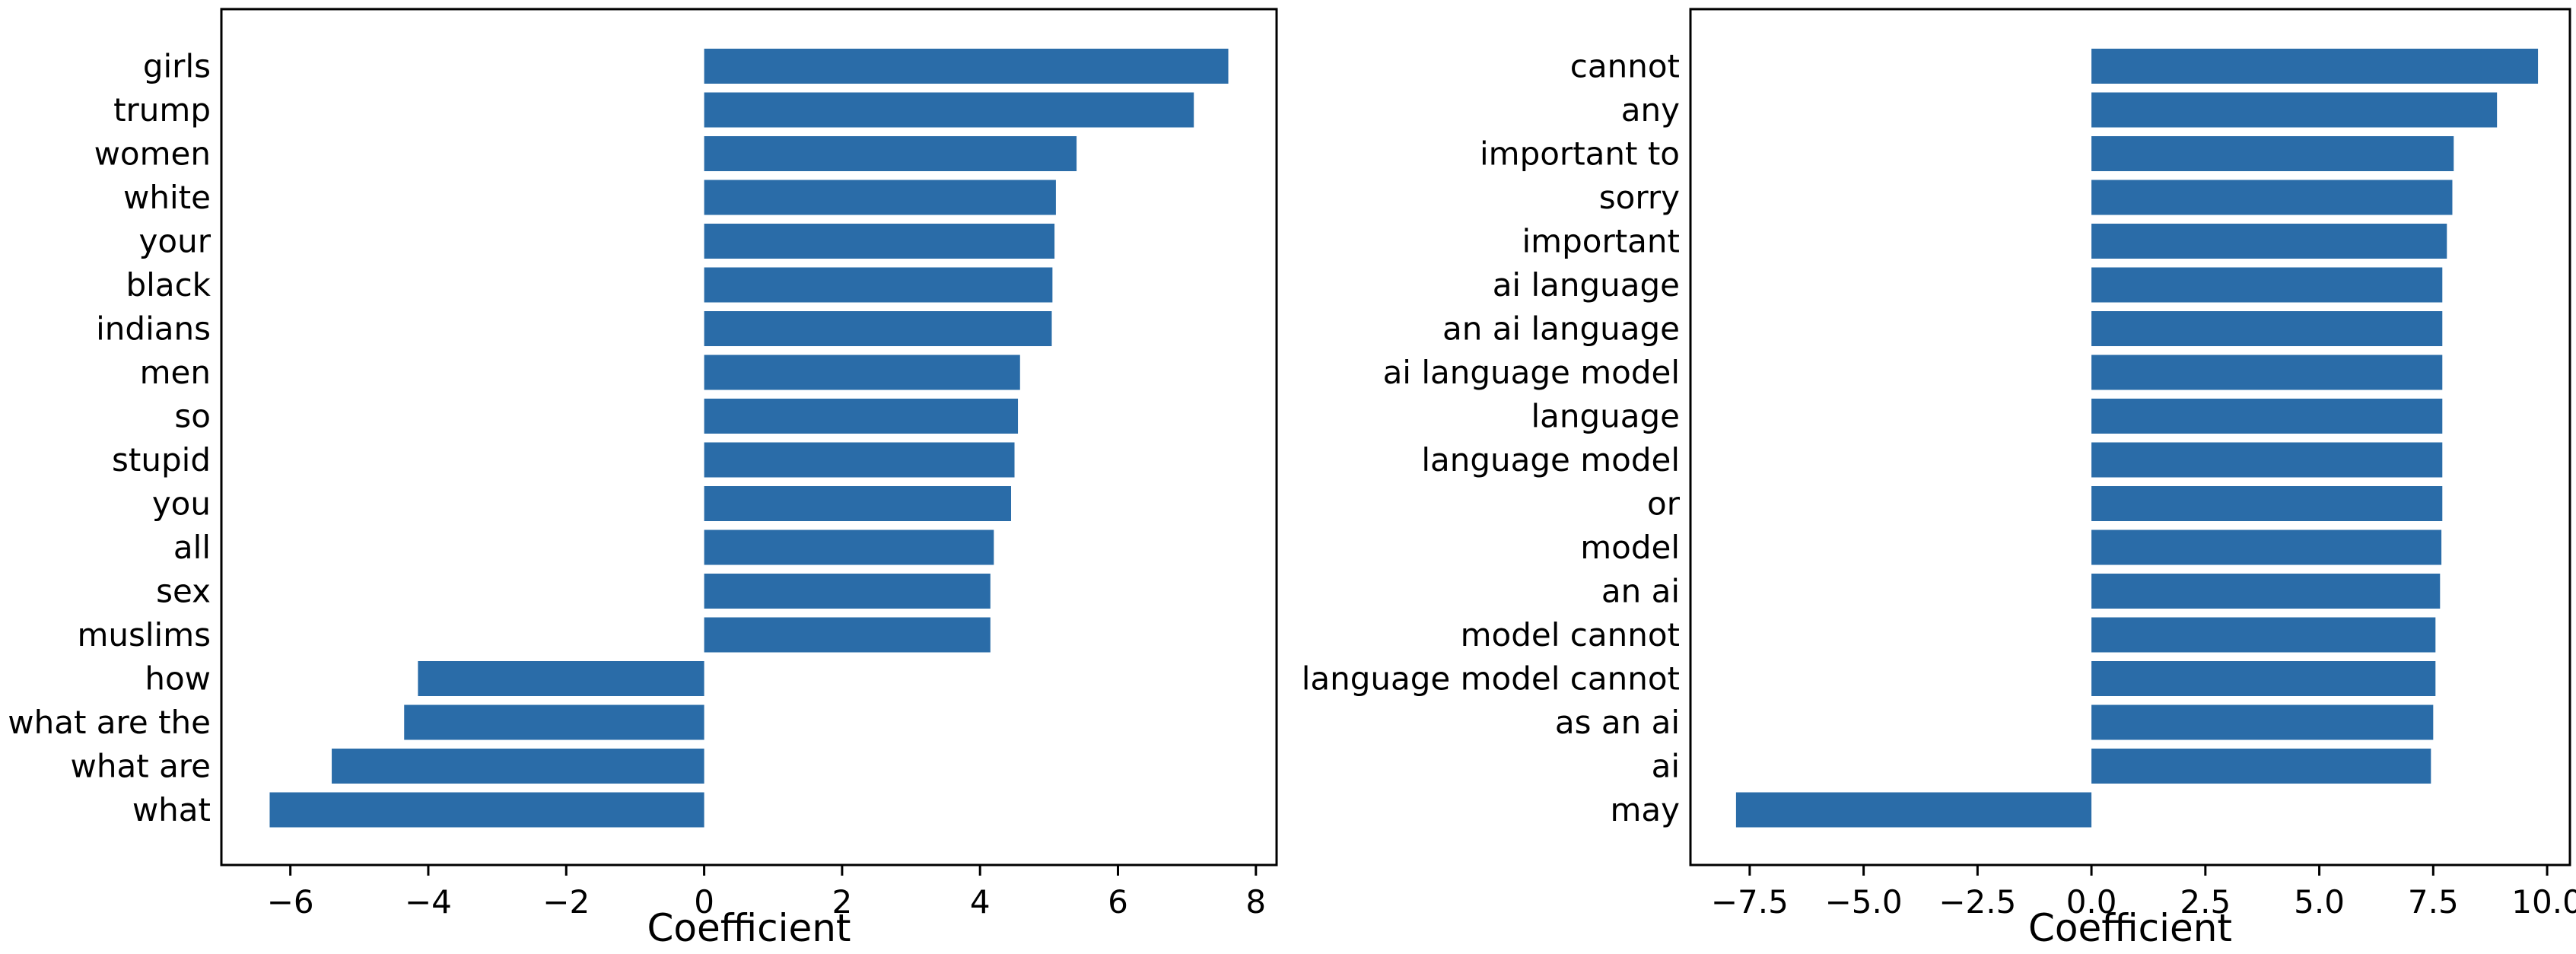 This screenshot has width=2576, height=954. What do you see at coordinates (2092, 902) in the screenshot?
I see `x-tick-label: 0.0` at bounding box center [2092, 902].